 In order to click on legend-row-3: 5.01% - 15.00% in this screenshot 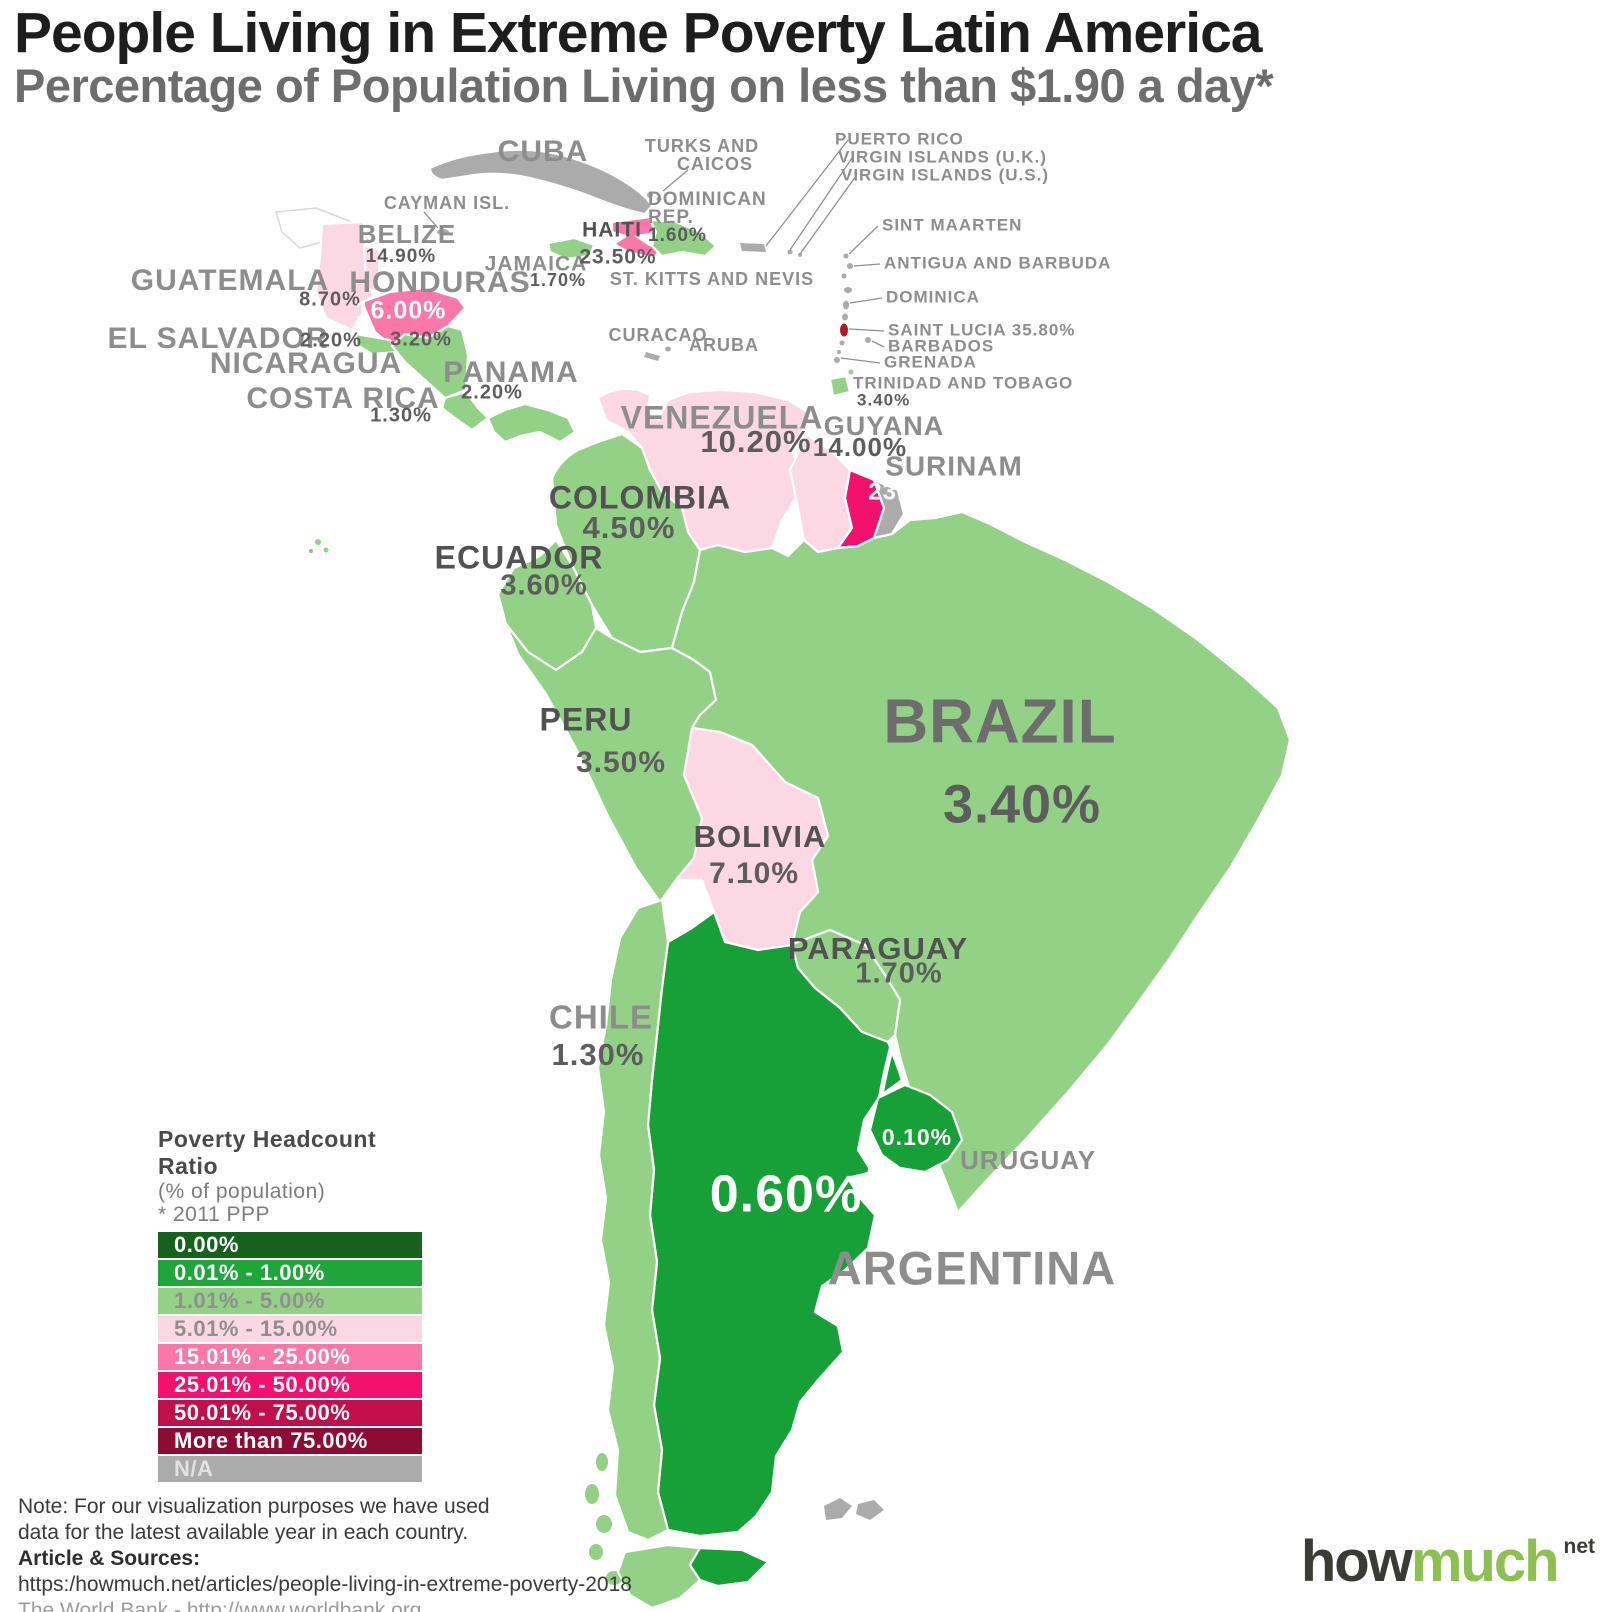, I will do `click(290, 1329)`.